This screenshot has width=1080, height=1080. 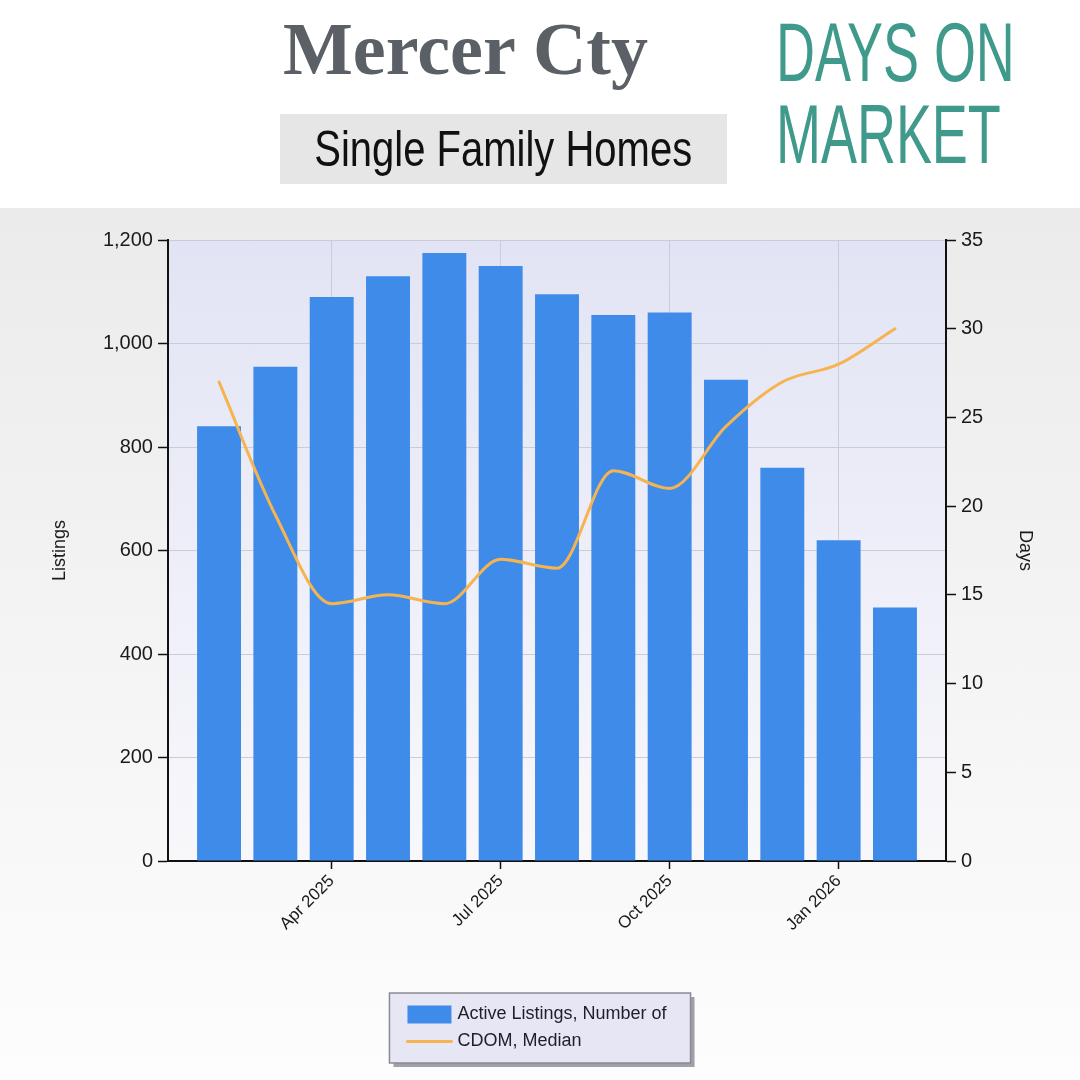 What do you see at coordinates (972, 504) in the screenshot?
I see `y2-tick-label: 20` at bounding box center [972, 504].